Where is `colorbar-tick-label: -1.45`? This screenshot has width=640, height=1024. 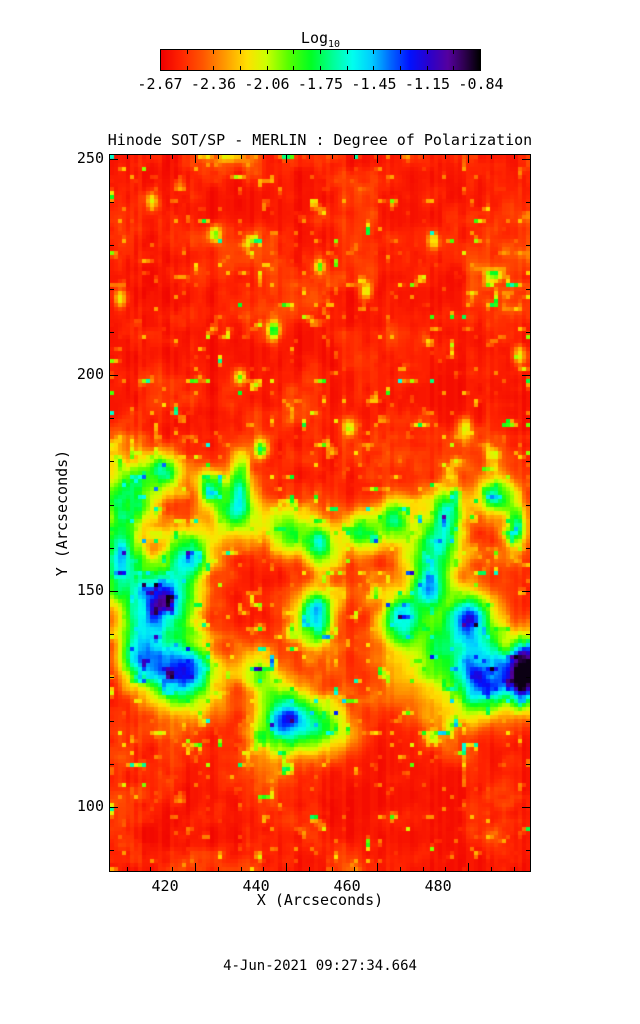 colorbar-tick-label: -1.45 is located at coordinates (374, 84).